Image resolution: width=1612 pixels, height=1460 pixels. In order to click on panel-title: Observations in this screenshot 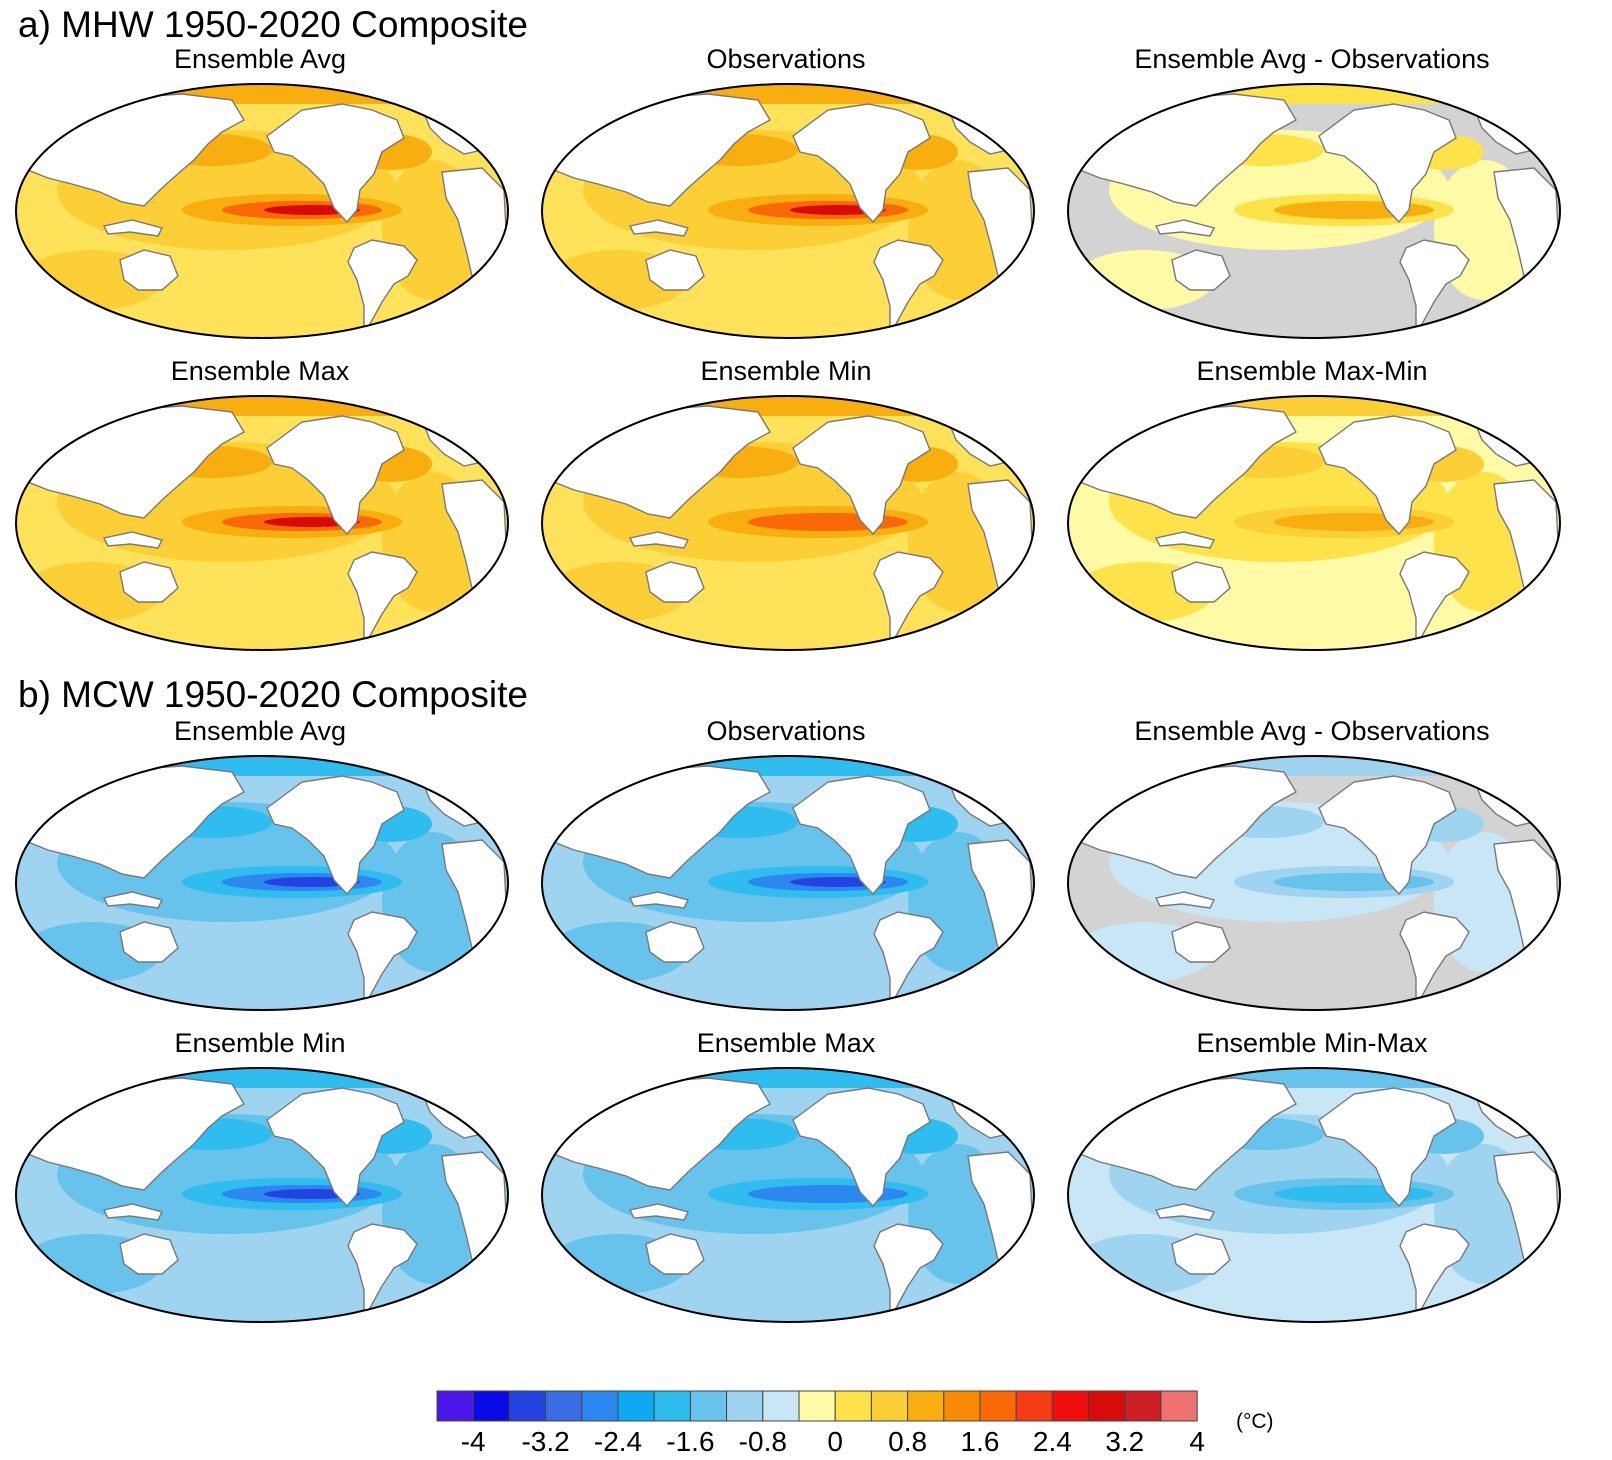, I will do `click(786, 731)`.